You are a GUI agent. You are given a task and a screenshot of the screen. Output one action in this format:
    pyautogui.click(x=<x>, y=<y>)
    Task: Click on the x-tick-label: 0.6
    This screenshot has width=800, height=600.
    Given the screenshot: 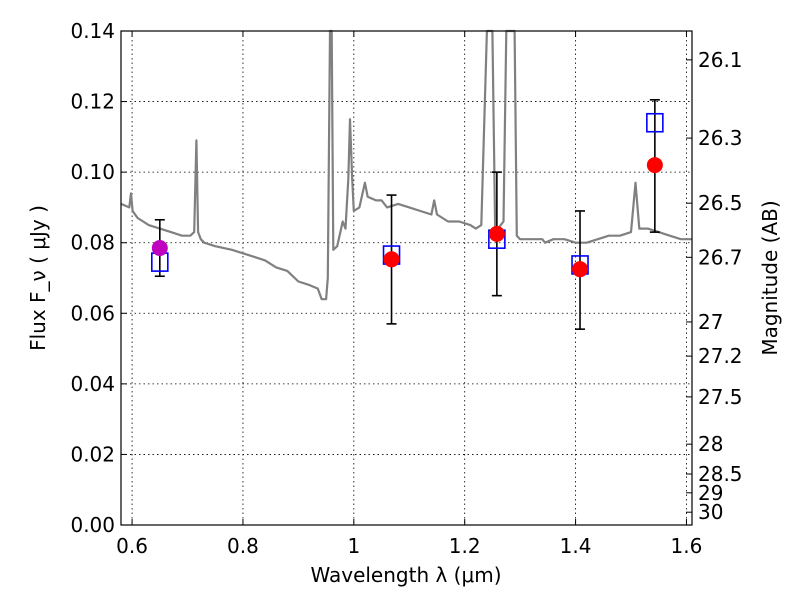 What is the action you would take?
    pyautogui.click(x=132, y=546)
    